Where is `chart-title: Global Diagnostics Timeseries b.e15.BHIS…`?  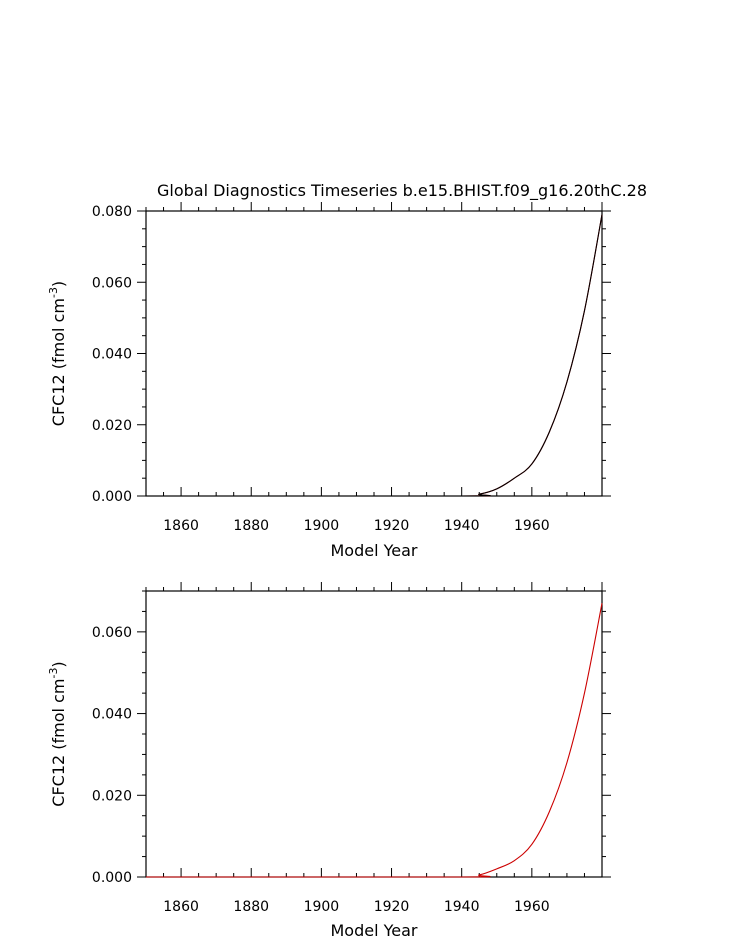 chart-title: Global Diagnostics Timeseries b.e15.BHIS… is located at coordinates (402, 191).